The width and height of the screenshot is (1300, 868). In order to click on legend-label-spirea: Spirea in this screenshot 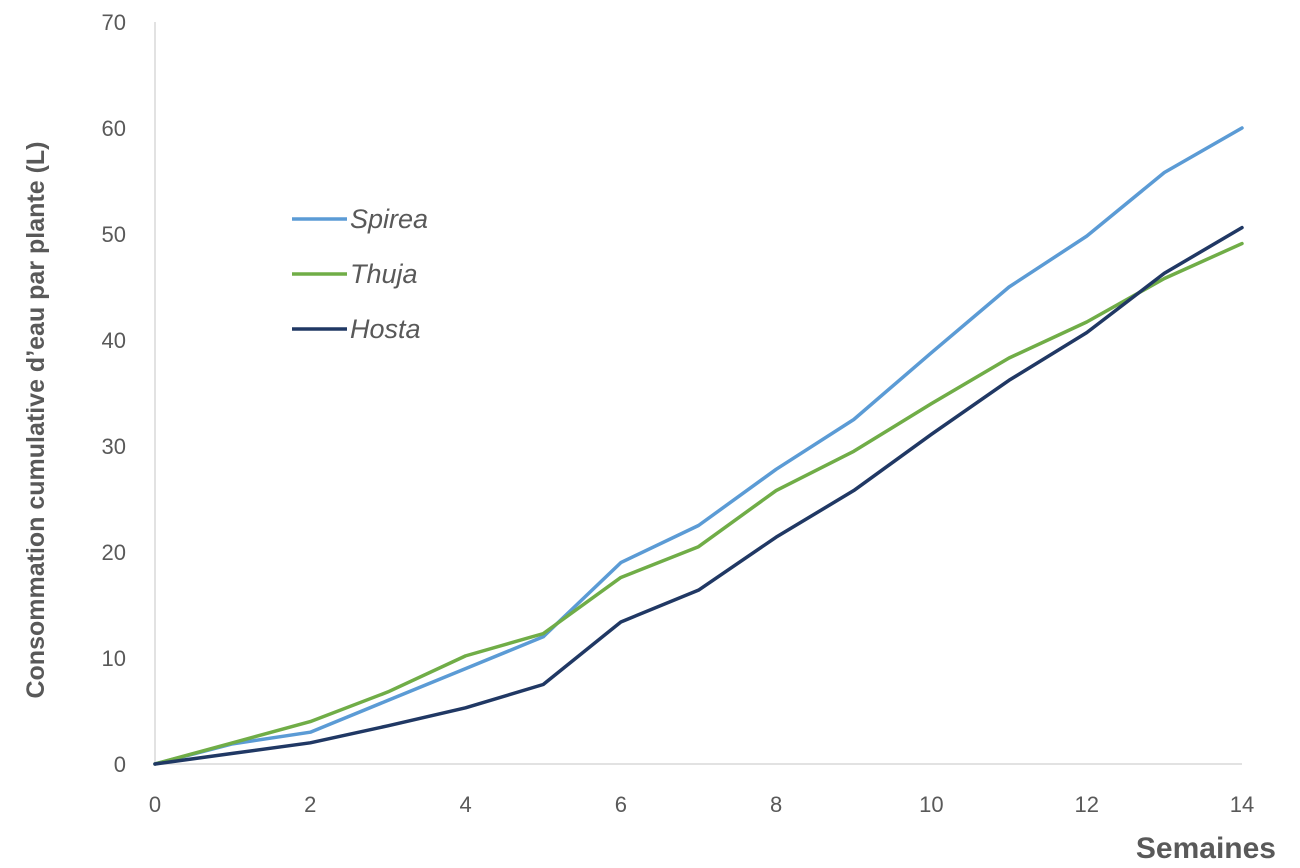, I will do `click(389, 219)`.